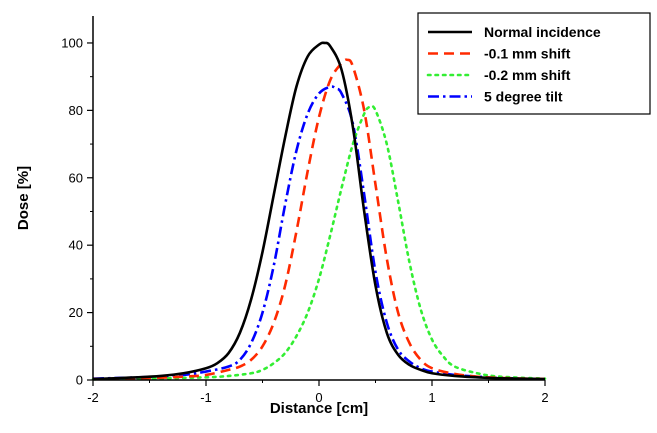 Image resolution: width=657 pixels, height=433 pixels. Describe the element at coordinates (23, 198) in the screenshot. I see `y-axis-label: Dose [%]` at that location.